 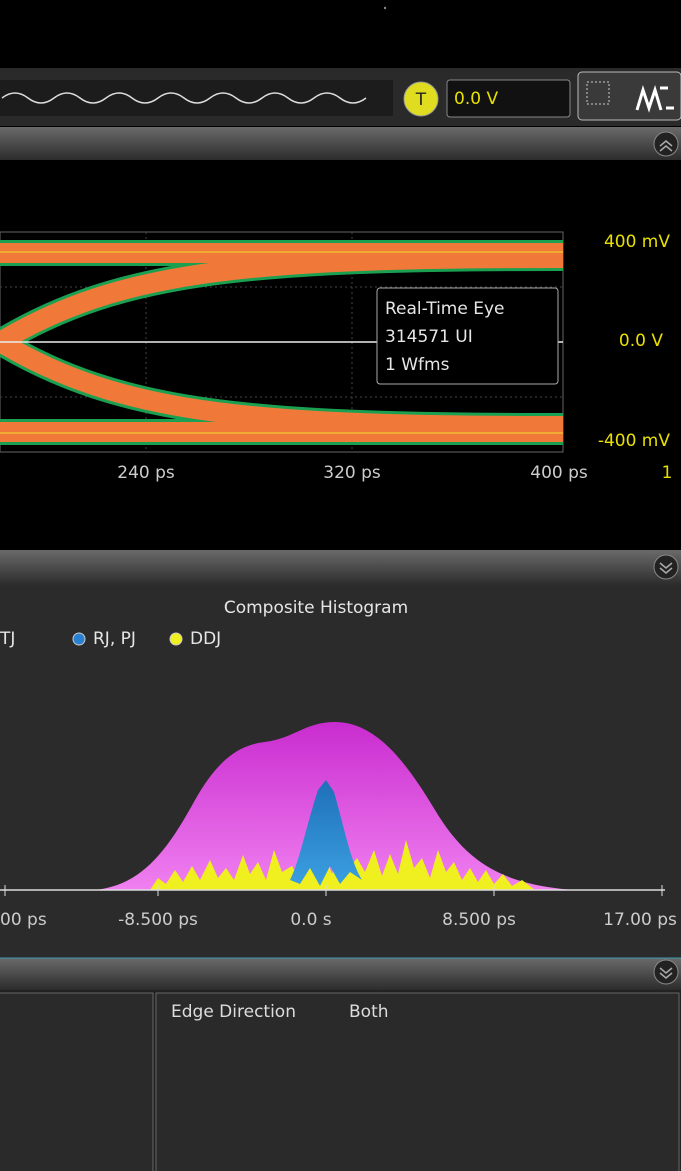 What do you see at coordinates (184, 98) in the screenshot?
I see `sine-icon` at bounding box center [184, 98].